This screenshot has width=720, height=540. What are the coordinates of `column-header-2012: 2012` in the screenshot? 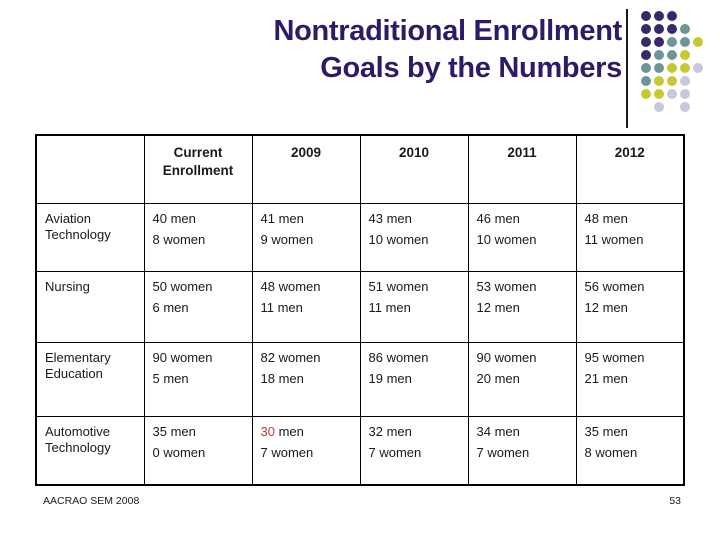 It's located at (630, 169).